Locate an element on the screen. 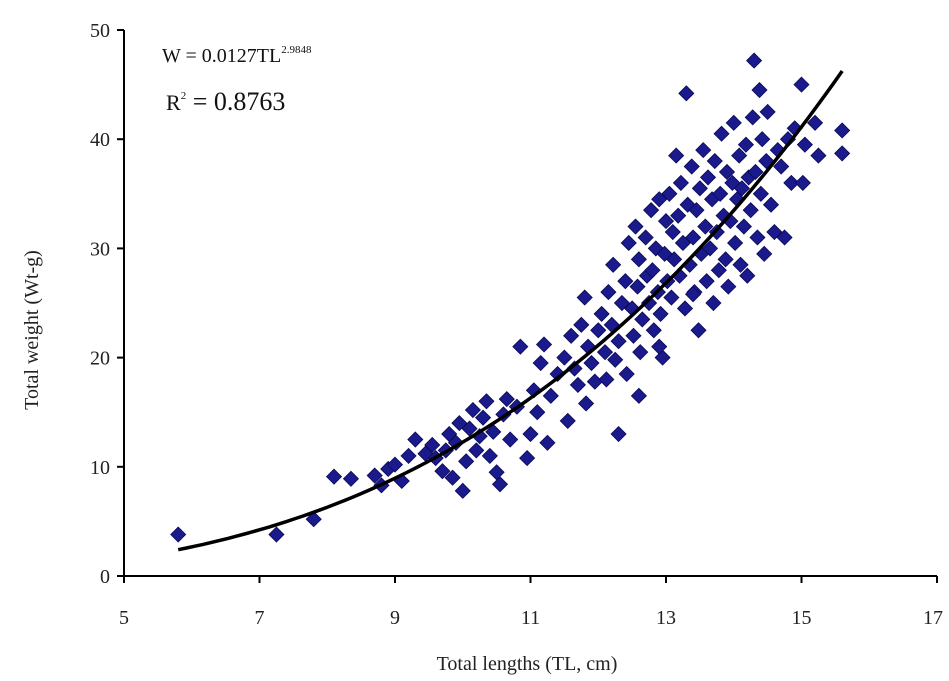  r-squared-prefix: R is located at coordinates (173, 102).